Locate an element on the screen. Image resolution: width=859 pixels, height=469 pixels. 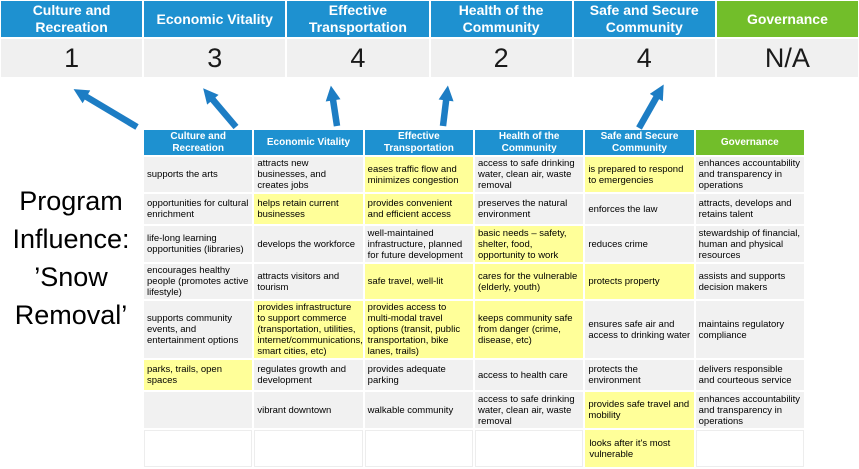
influence-arrows is located at coordinates (368, 107).